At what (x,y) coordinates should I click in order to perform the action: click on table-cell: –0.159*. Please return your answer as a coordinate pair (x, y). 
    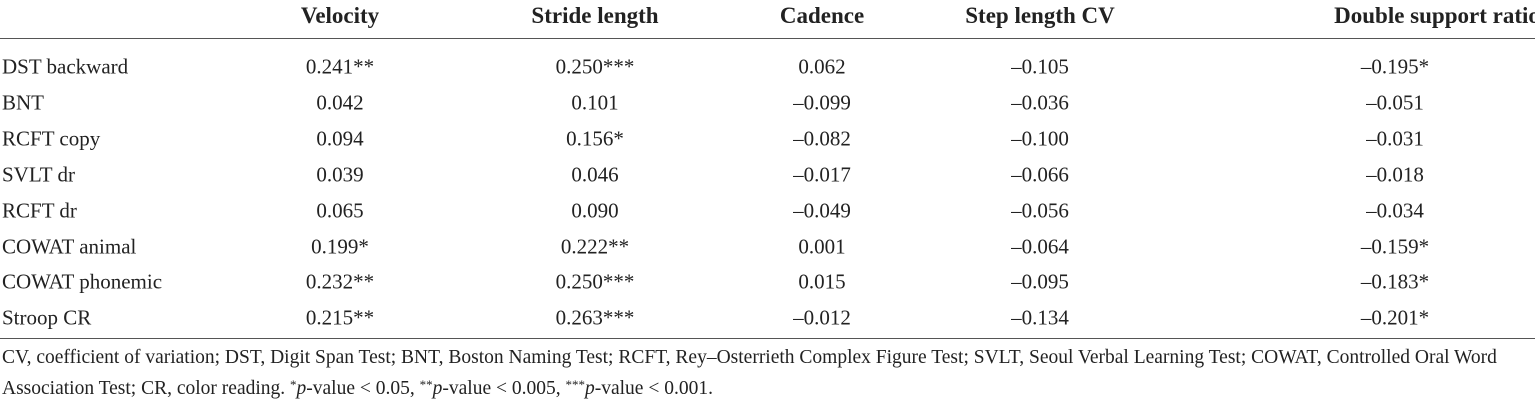
    Looking at the image, I should click on (1395, 246).